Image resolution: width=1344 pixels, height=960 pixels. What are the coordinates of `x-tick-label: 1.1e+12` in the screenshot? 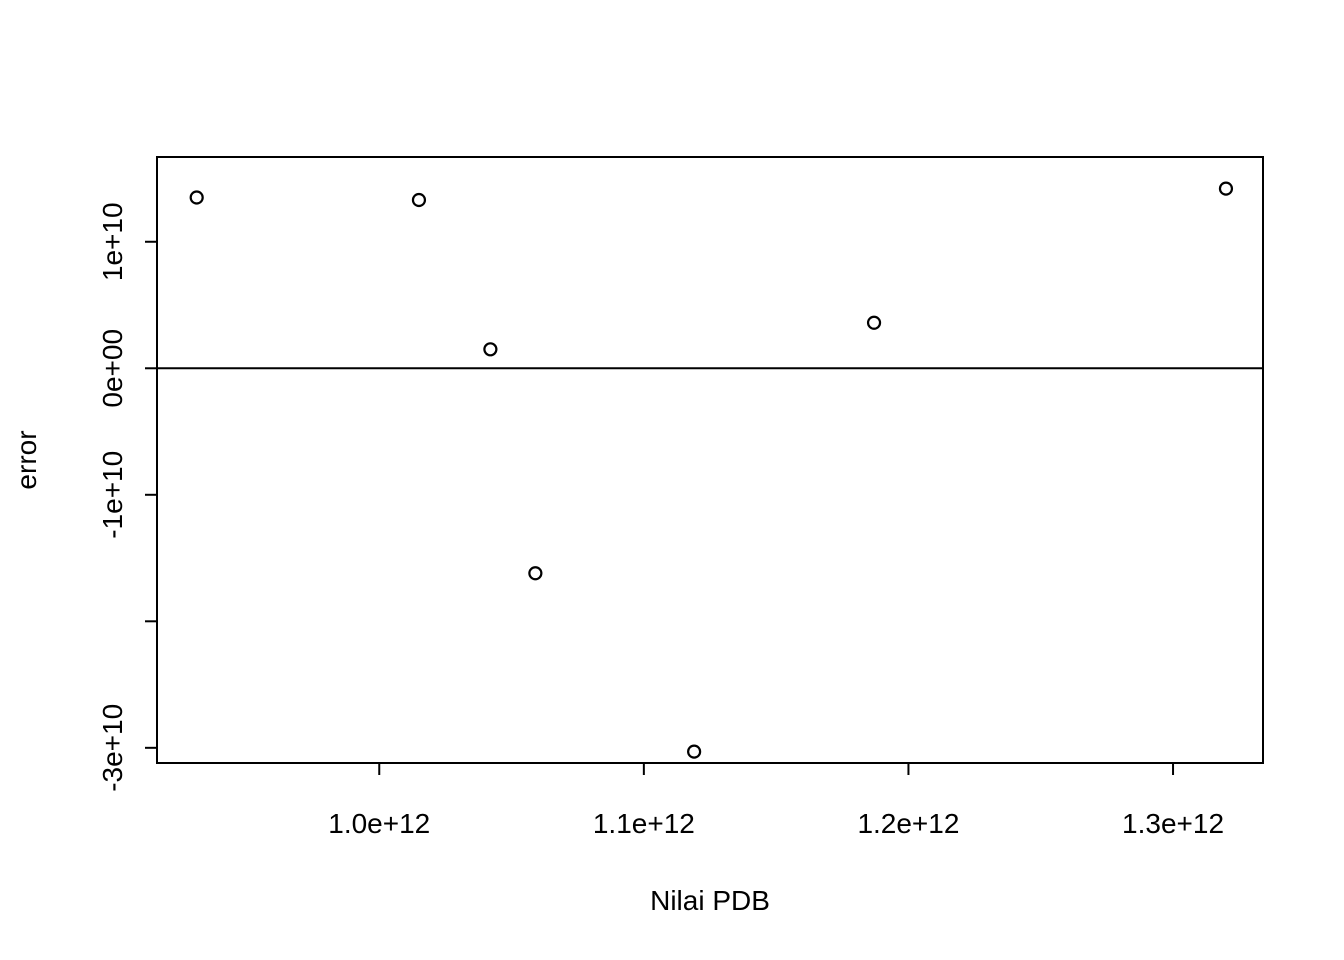 It's located at (644, 823).